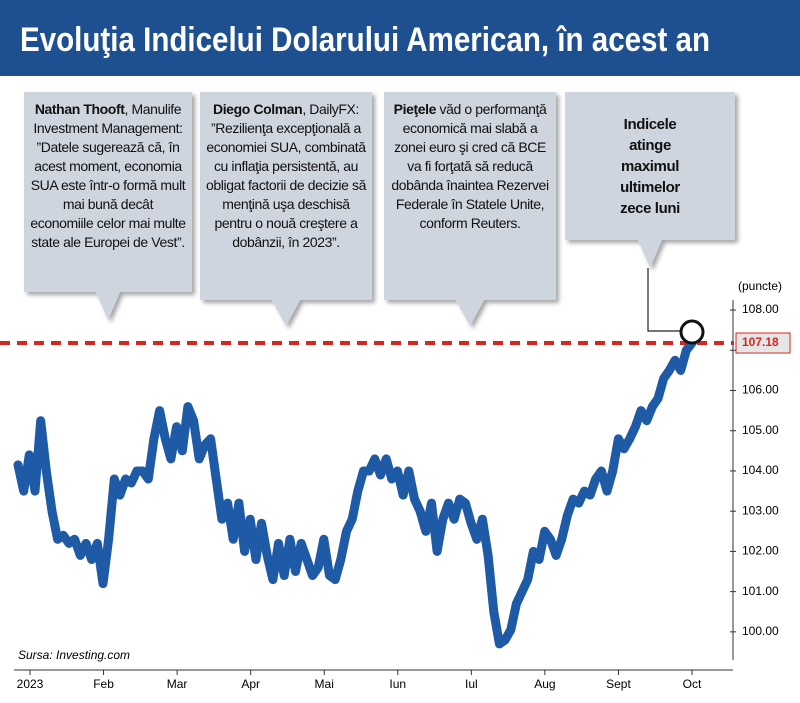 This screenshot has height=703, width=800. What do you see at coordinates (74, 655) in the screenshot?
I see `source: Sursa: Investing.com` at bounding box center [74, 655].